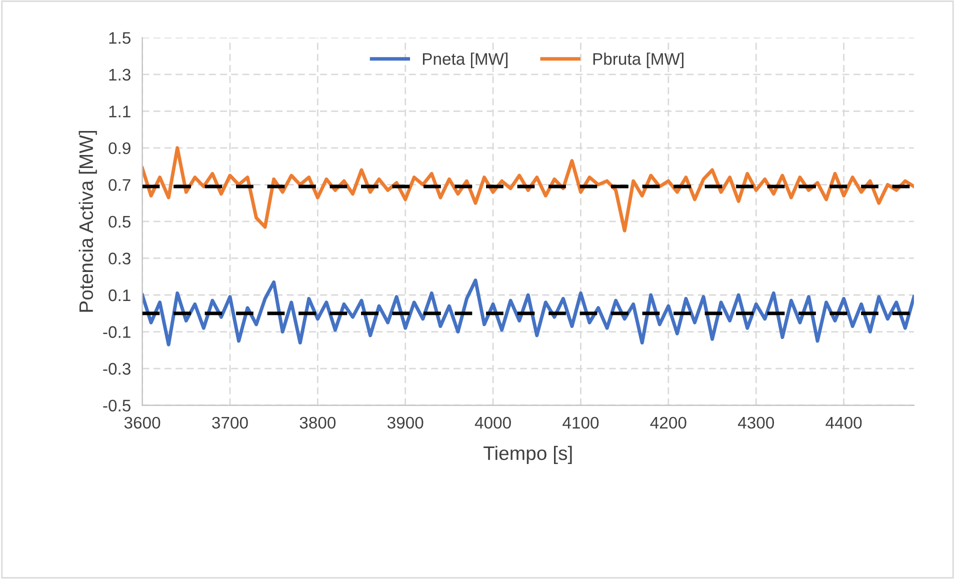  I want to click on y-tick-label: 0.5, so click(119, 222).